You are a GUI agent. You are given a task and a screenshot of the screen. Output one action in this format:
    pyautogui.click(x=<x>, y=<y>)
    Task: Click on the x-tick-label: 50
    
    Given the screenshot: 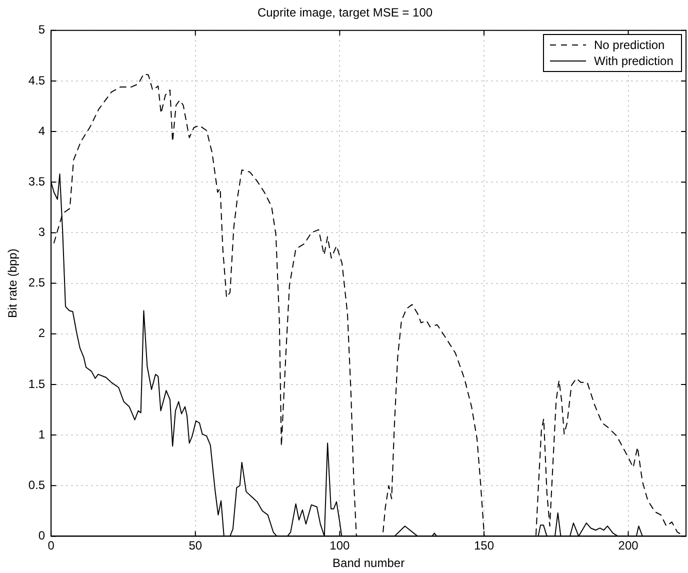 What is the action you would take?
    pyautogui.click(x=195, y=545)
    